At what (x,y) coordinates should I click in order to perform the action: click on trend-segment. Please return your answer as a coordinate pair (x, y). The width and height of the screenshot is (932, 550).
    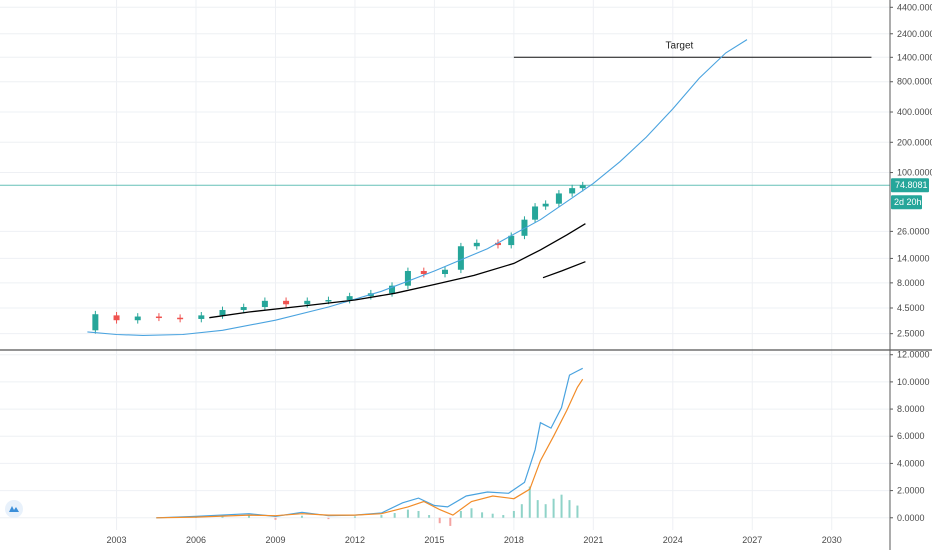
    Looking at the image, I should click on (564, 270).